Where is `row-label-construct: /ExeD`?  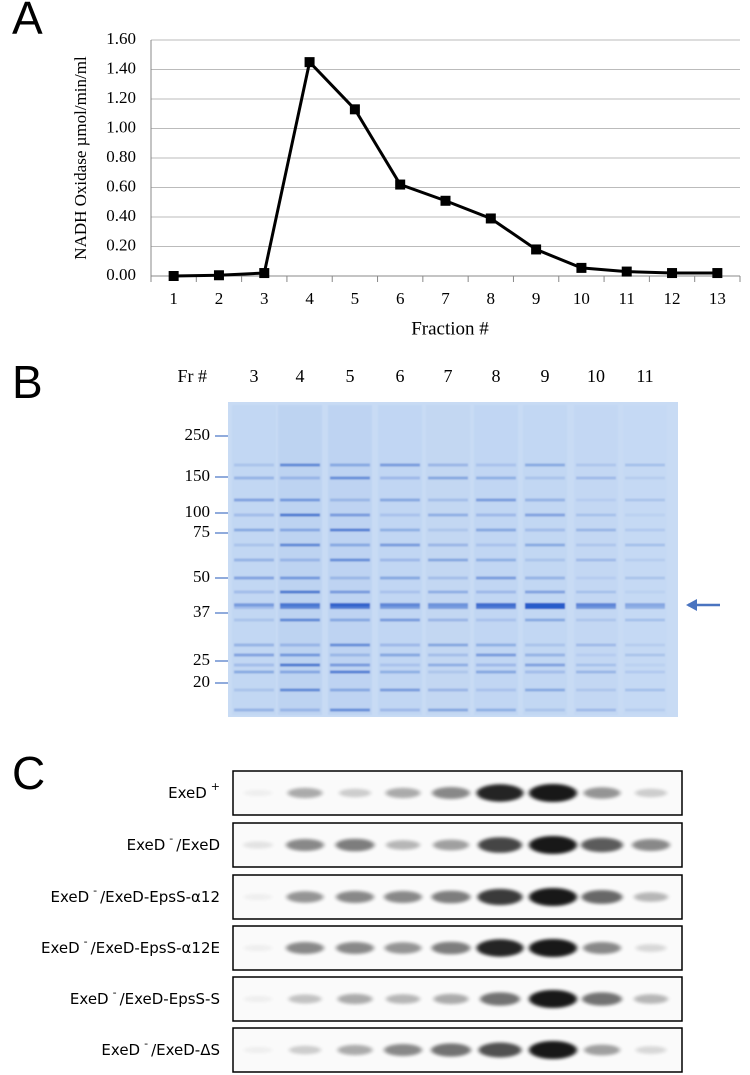 row-label-construct: /ExeD is located at coordinates (198, 845).